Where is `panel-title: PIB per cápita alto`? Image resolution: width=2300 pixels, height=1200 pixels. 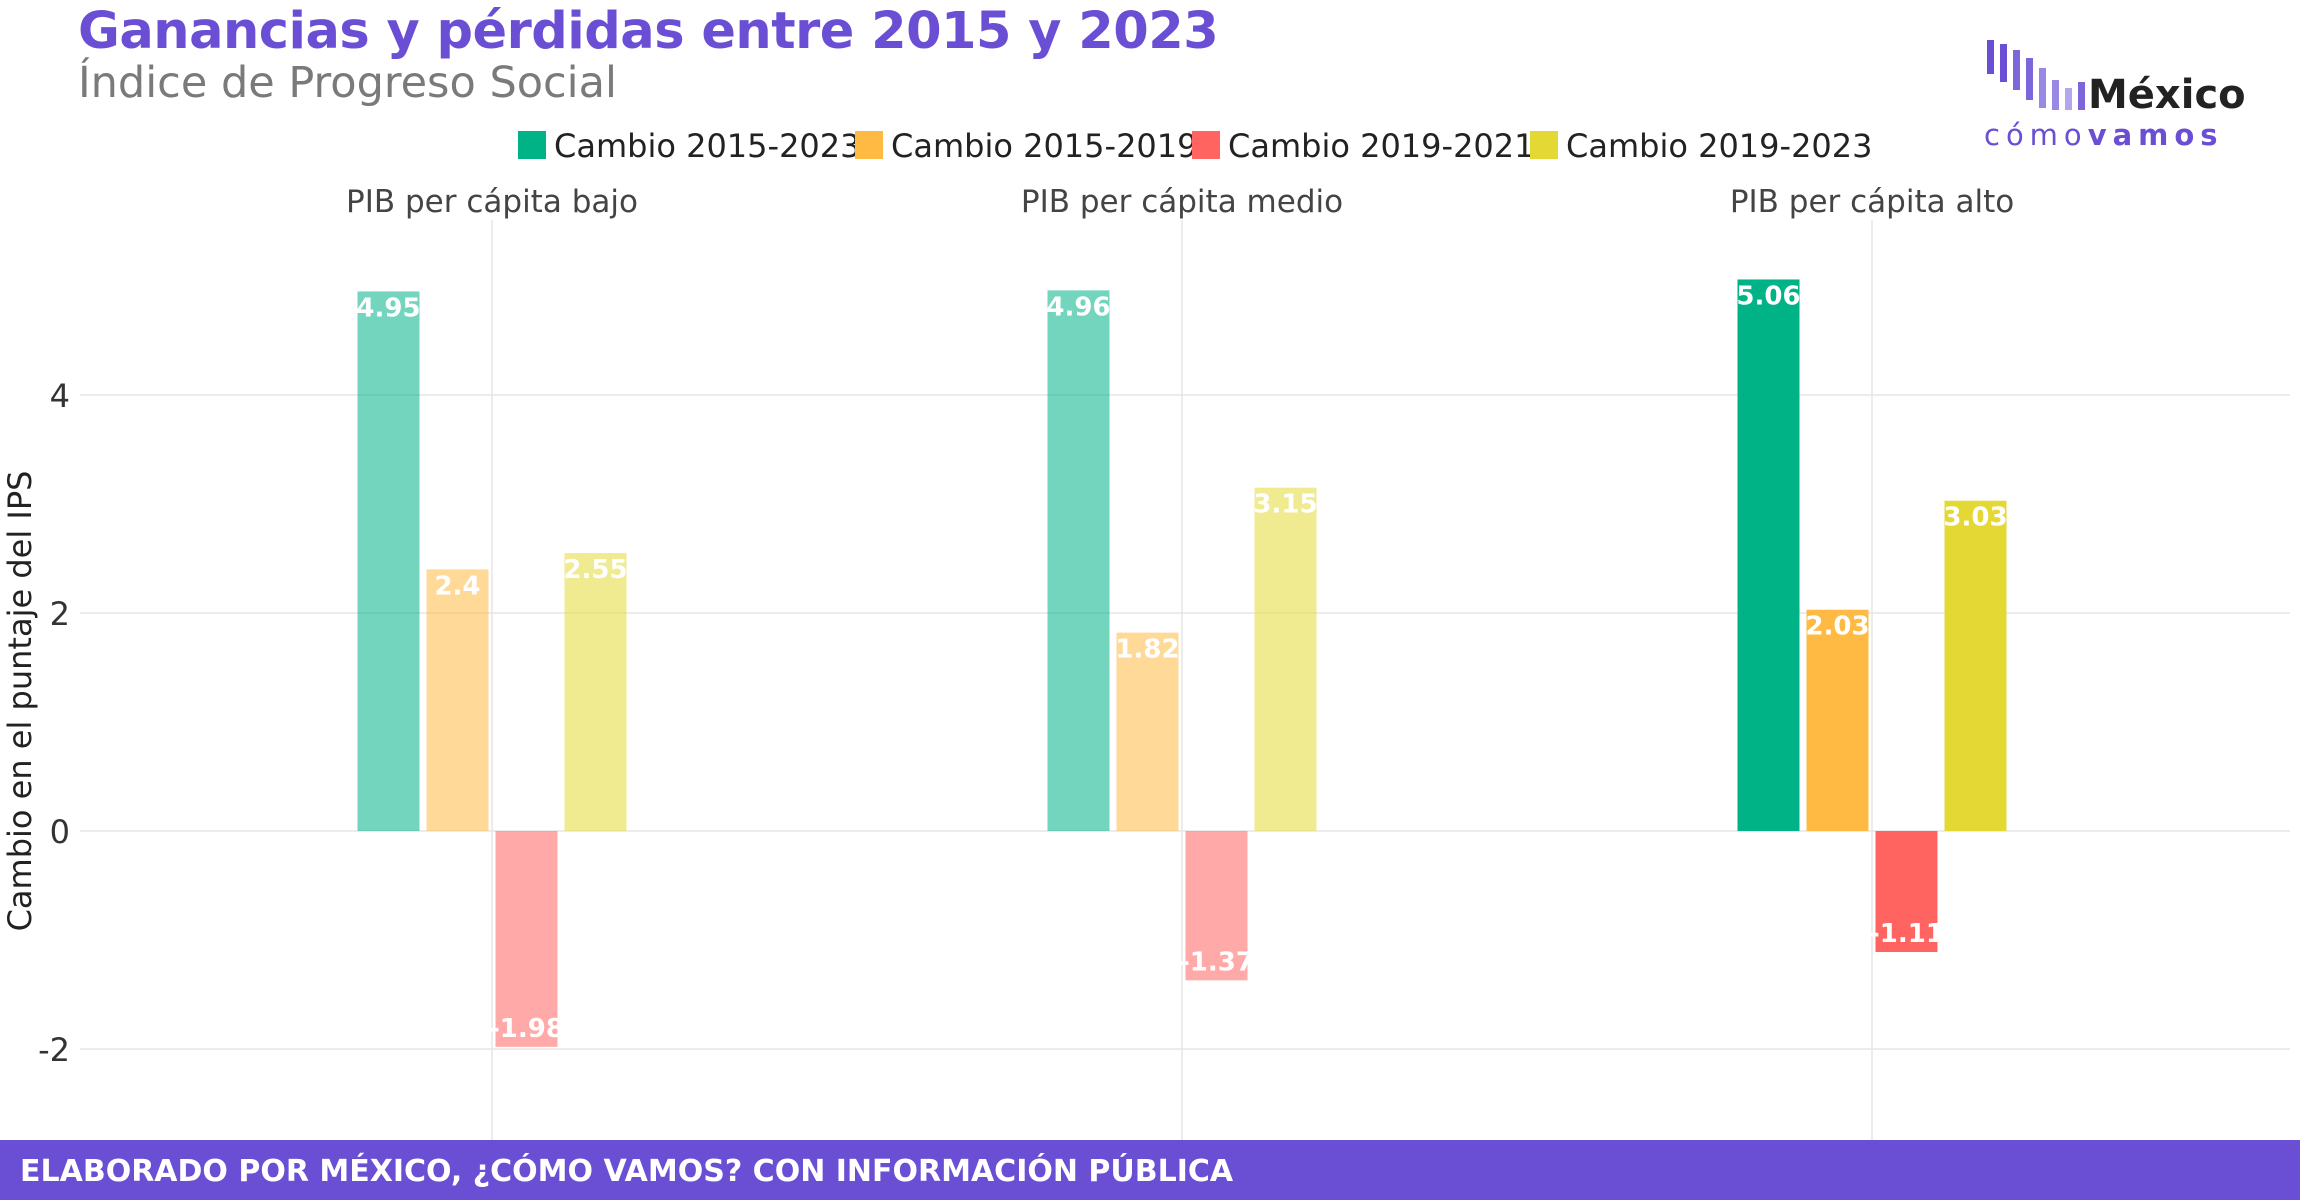
panel-title: PIB per cápita alto is located at coordinates (1872, 202).